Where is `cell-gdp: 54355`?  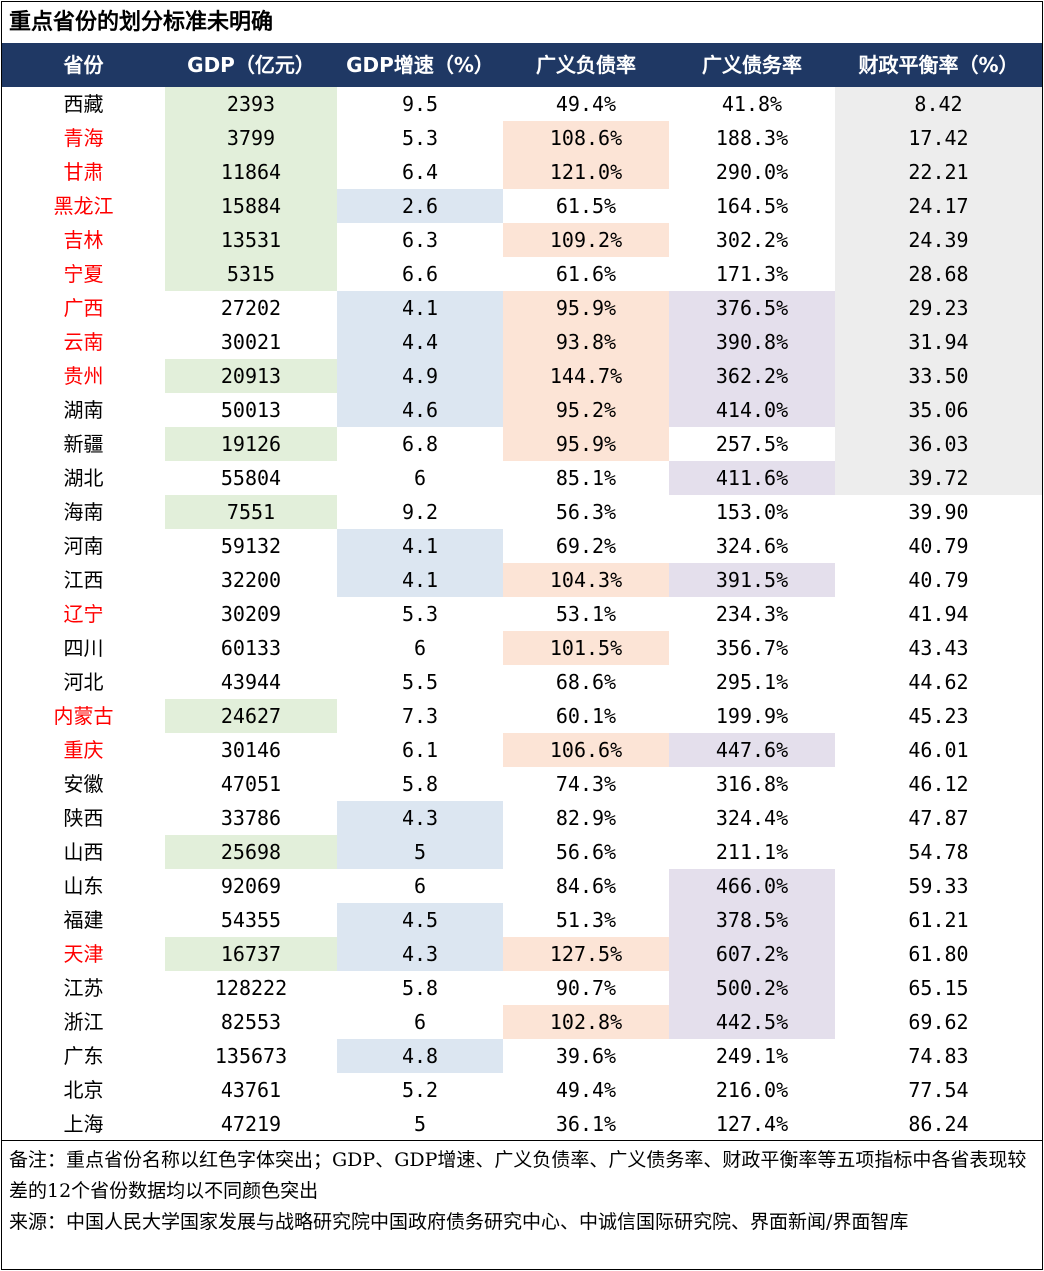
cell-gdp: 54355 is located at coordinates (251, 920).